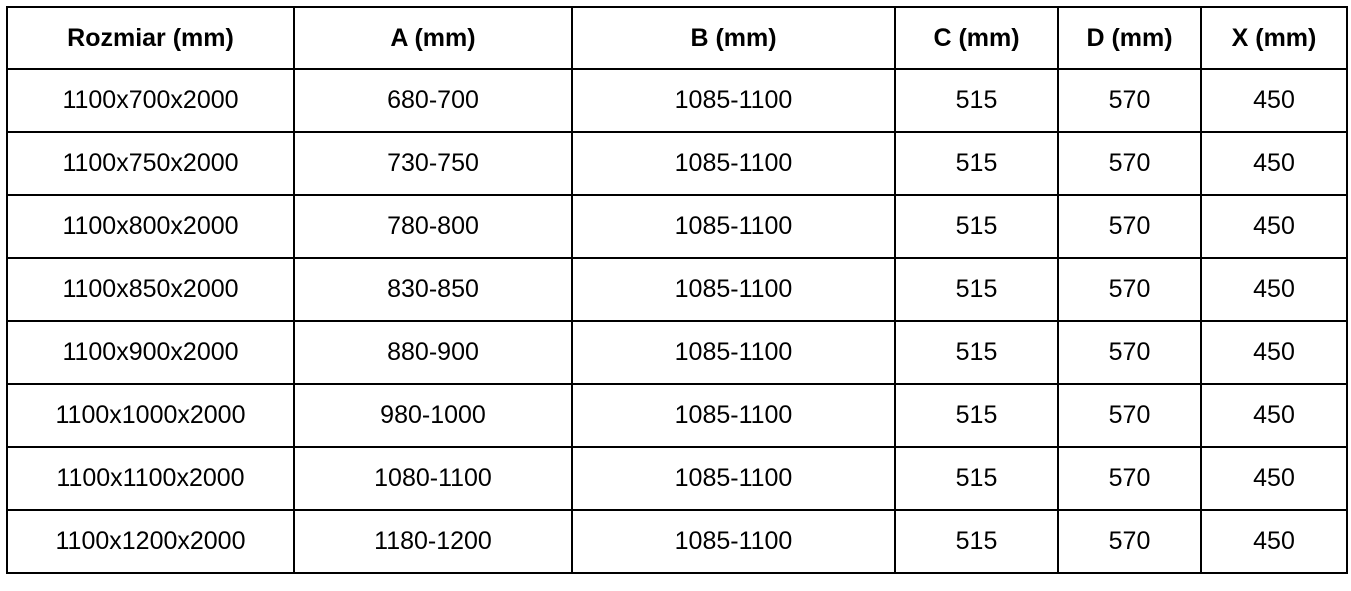 This screenshot has width=1351, height=591. I want to click on table-row: 1100x1000x2000 980-1000 1085-1100 515 570 450, so click(677, 415).